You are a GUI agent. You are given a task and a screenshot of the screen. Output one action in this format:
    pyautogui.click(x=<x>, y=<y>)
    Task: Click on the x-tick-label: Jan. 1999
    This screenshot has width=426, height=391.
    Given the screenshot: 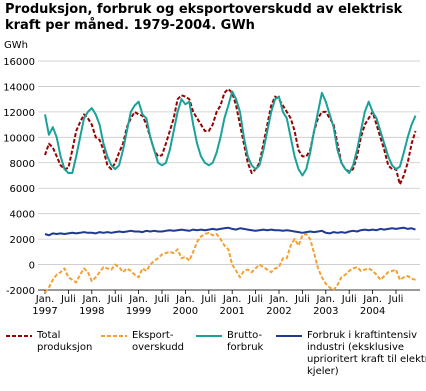 What is the action you would take?
    pyautogui.click(x=138, y=305)
    